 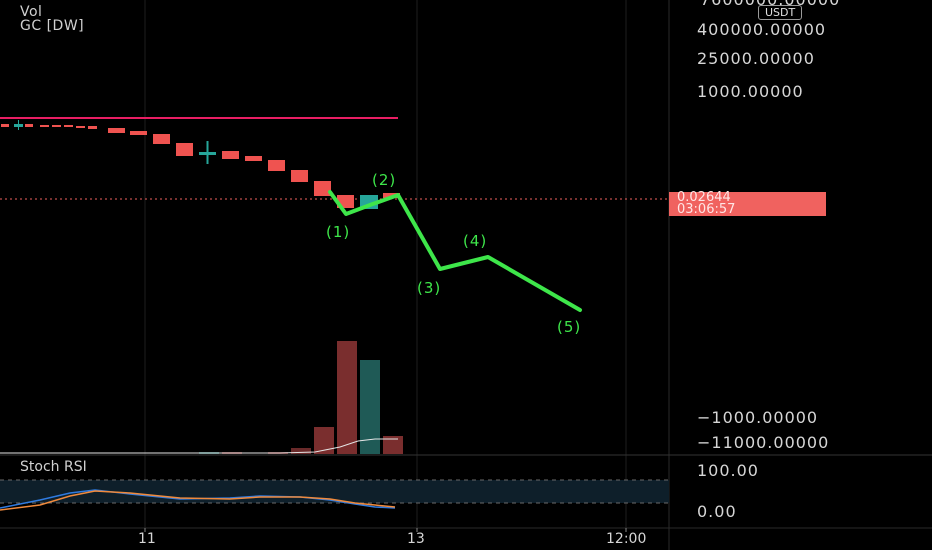 What do you see at coordinates (750, 91) in the screenshot?
I see `price-axis-label: 1000.00000` at bounding box center [750, 91].